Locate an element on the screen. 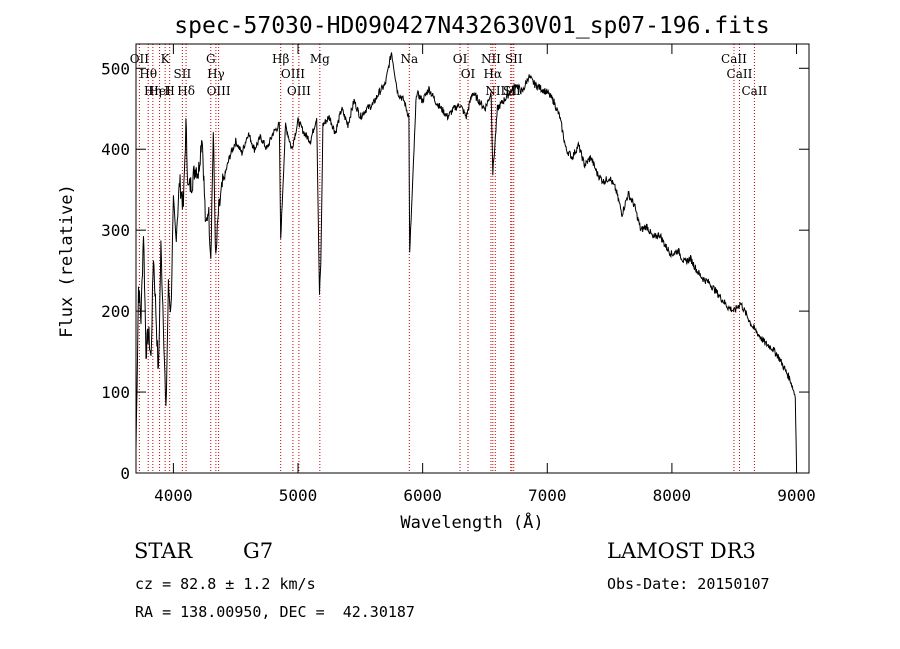  line-label: NII is located at coordinates (491, 59).